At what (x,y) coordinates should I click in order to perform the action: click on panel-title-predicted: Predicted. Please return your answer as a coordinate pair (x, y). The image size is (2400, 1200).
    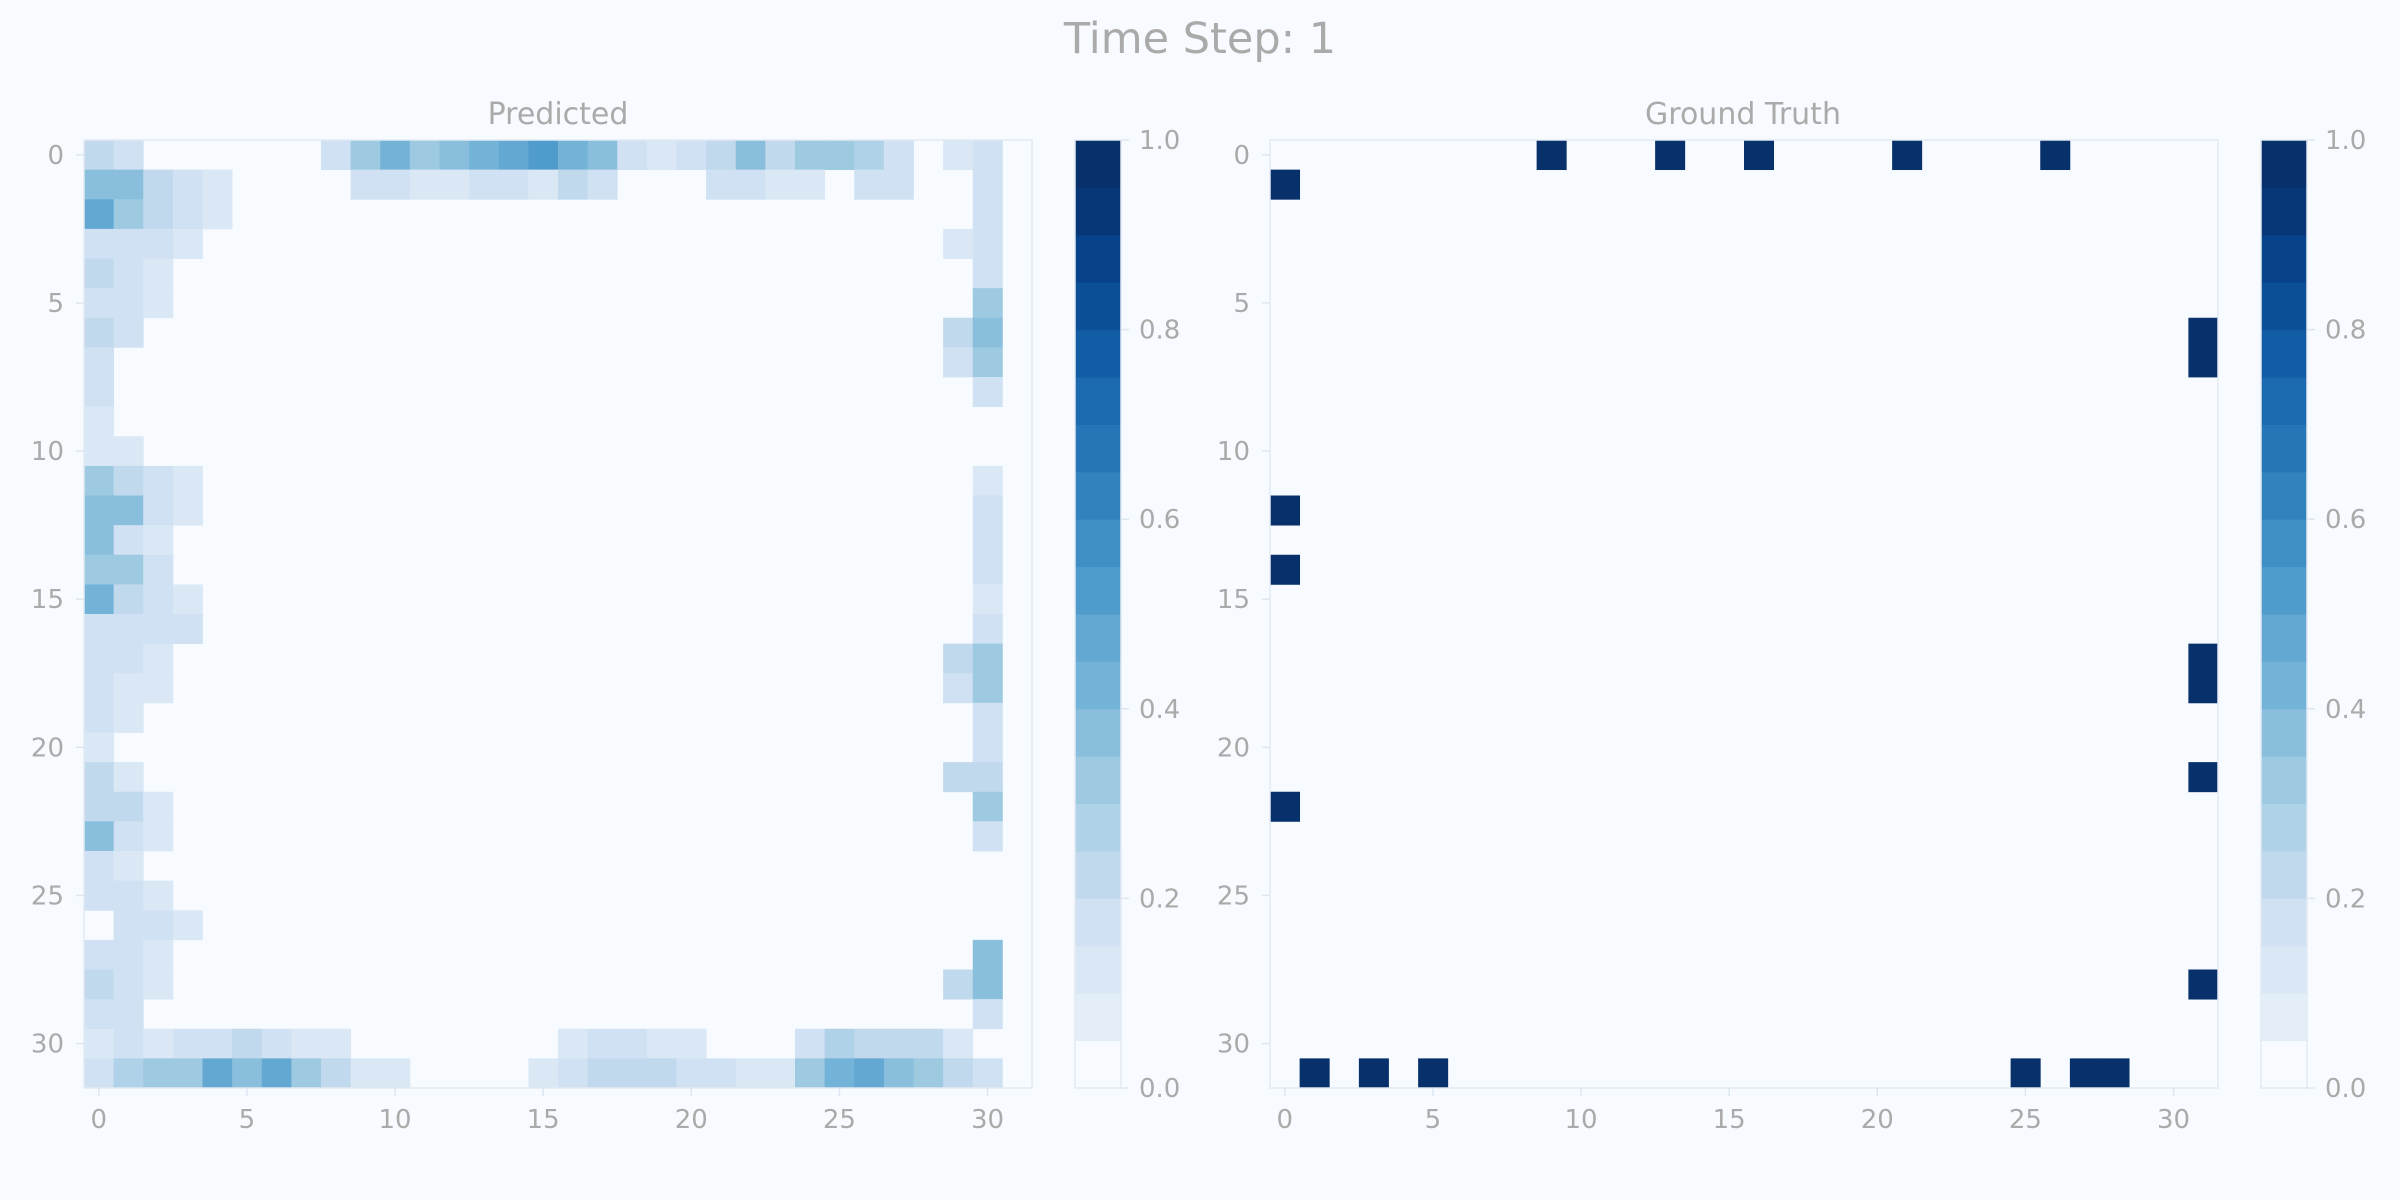
    Looking at the image, I should click on (558, 114).